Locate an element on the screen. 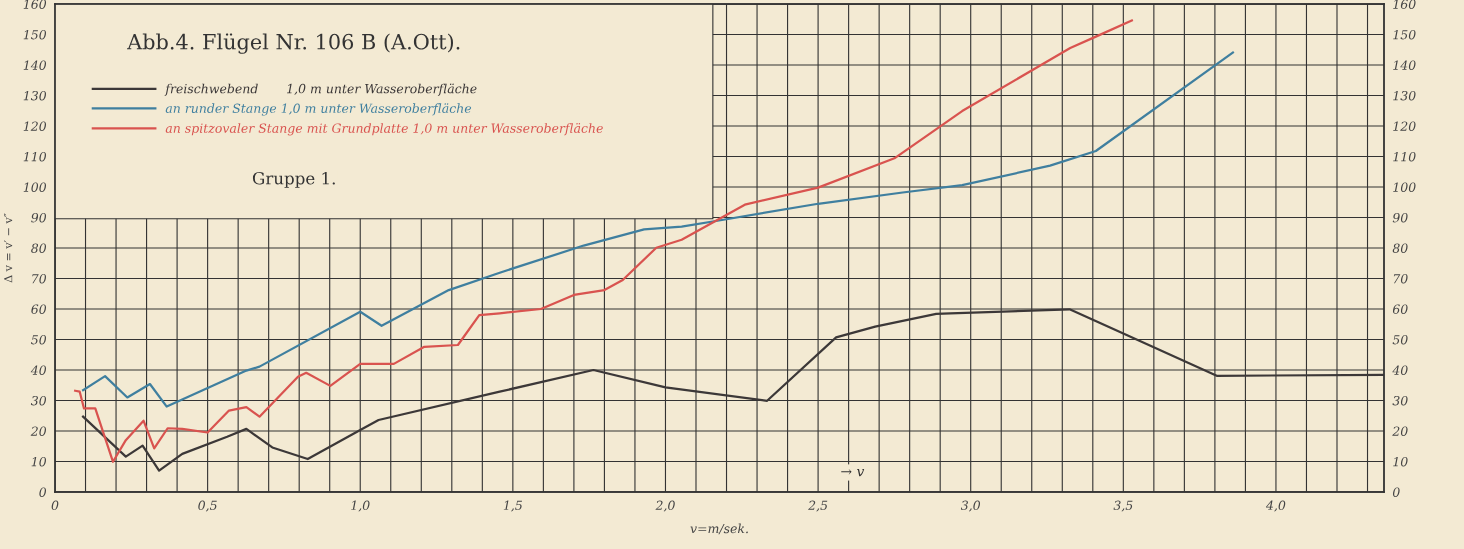 This screenshot has height=549, width=1464. x-tick-label: 2,0 is located at coordinates (665, 506).